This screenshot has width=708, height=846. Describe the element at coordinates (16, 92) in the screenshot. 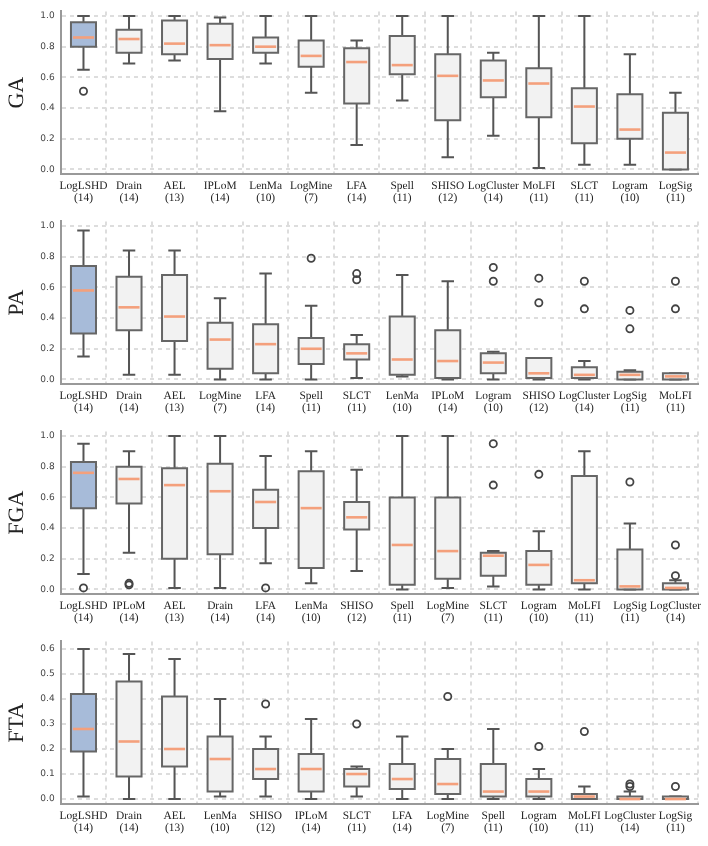

I see `y-axis-title: GA` at that location.